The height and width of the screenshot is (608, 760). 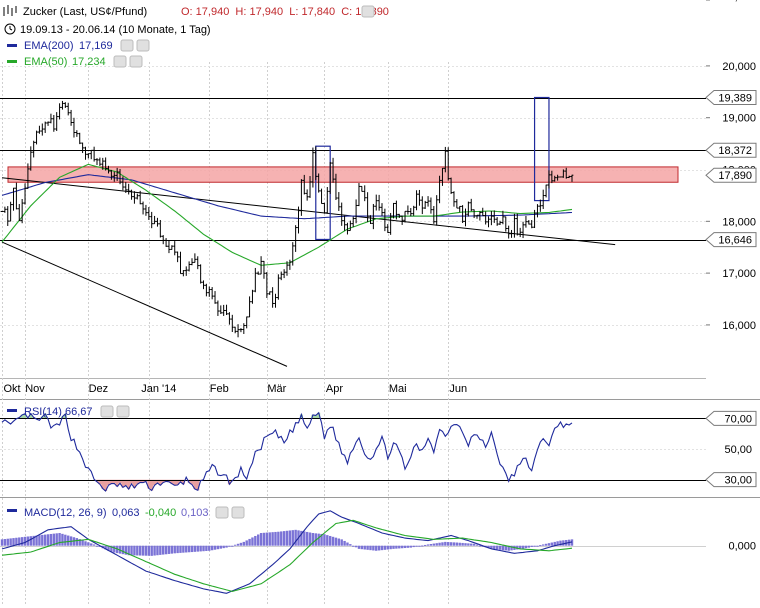 What do you see at coordinates (79, 412) in the screenshot?
I see `rsi-value: 66,67` at bounding box center [79, 412].